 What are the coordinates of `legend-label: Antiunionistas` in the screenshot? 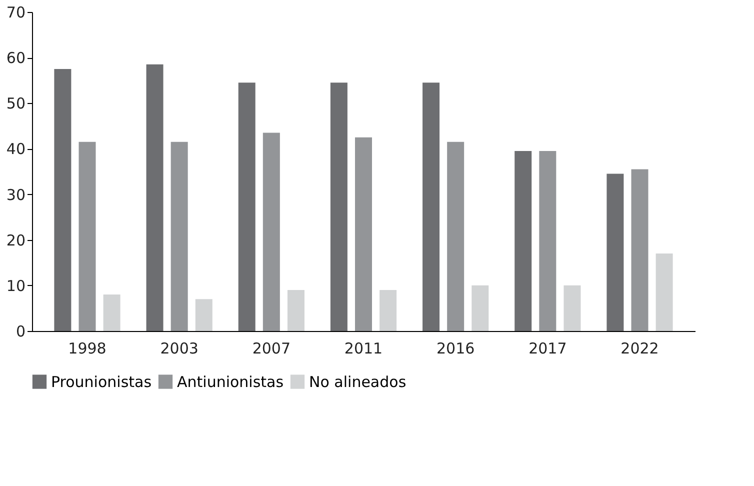 It's located at (230, 381).